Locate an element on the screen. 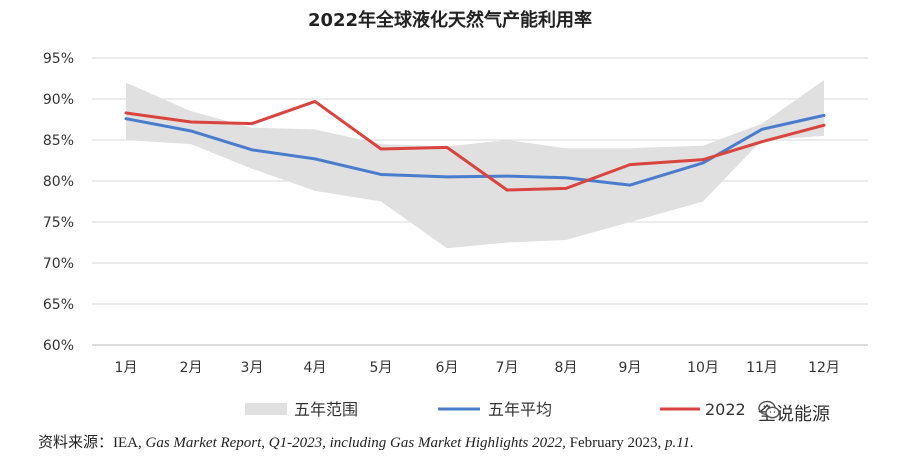  x-tick-label: 4月 is located at coordinates (315, 368).